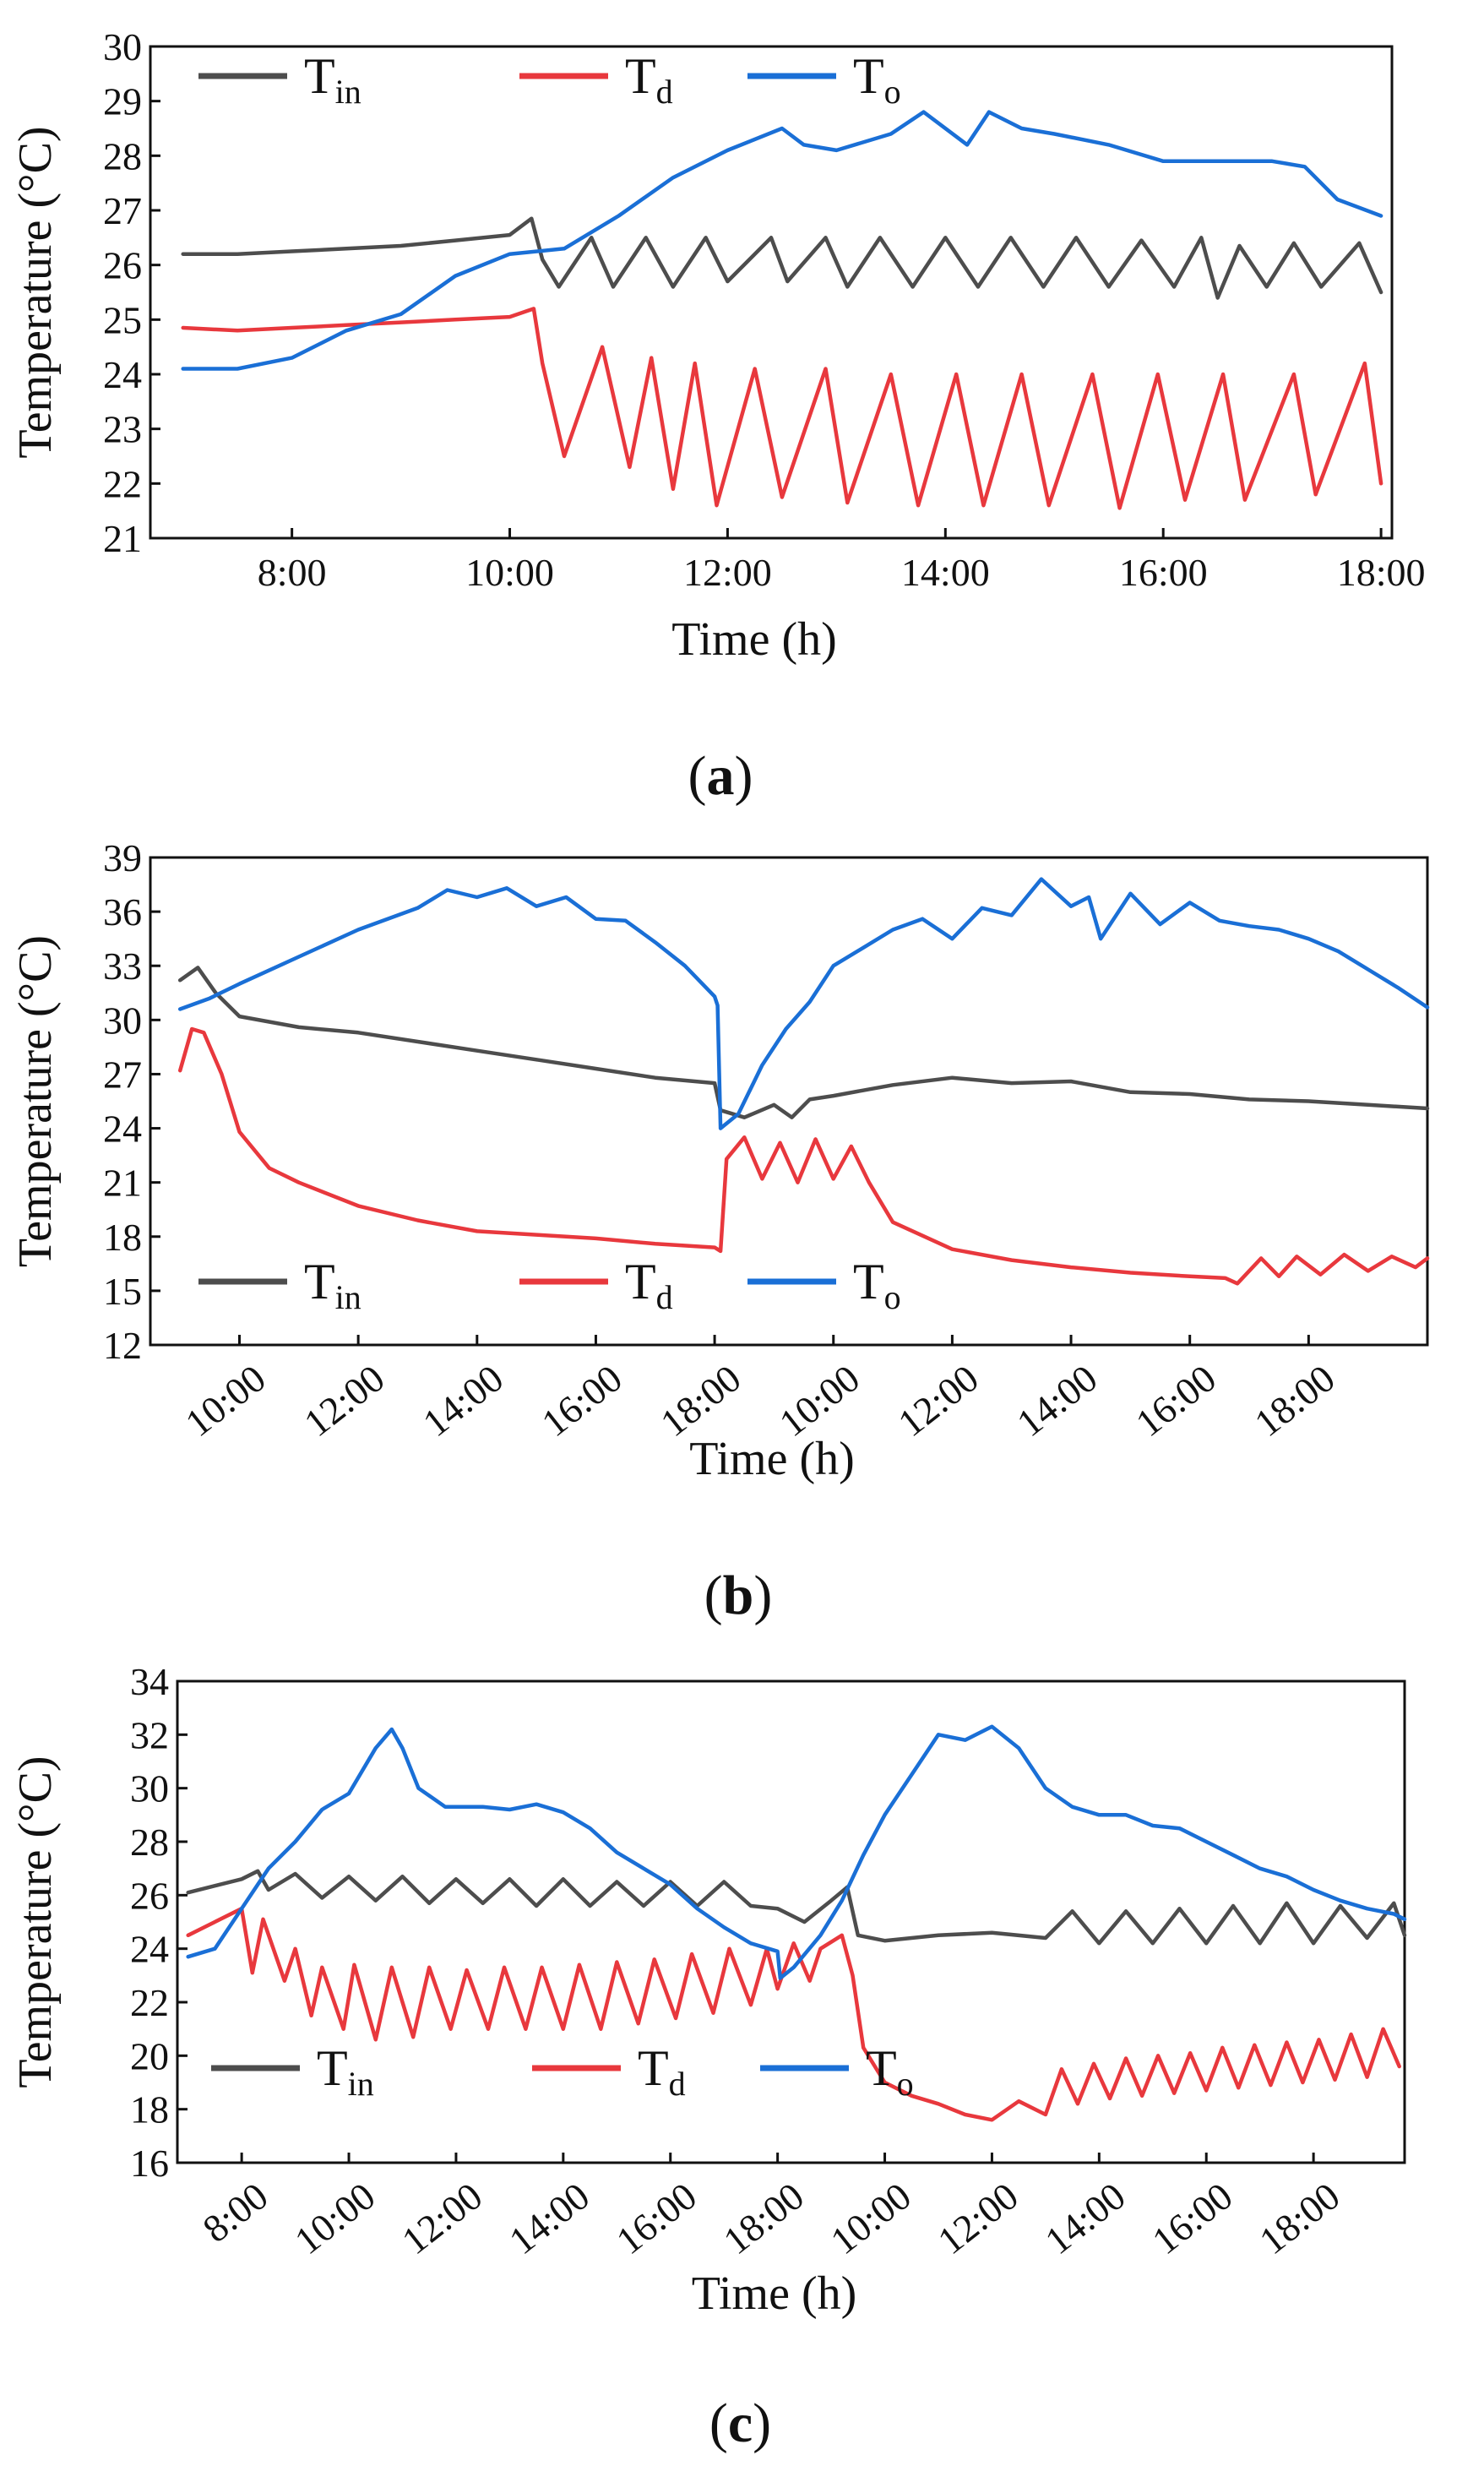 The height and width of the screenshot is (2466, 1484). What do you see at coordinates (122, 857) in the screenshot?
I see `y-tick-label: 39` at bounding box center [122, 857].